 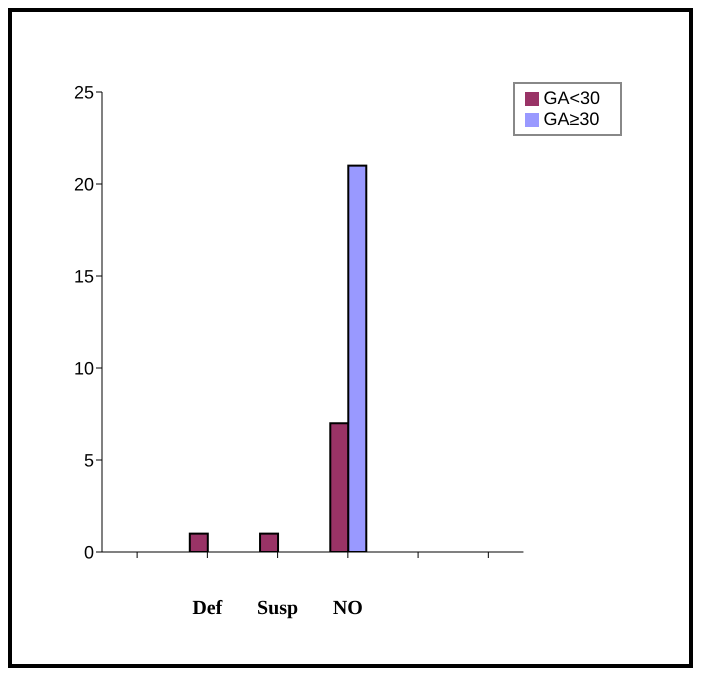 What do you see at coordinates (84, 184) in the screenshot?
I see `y-tick-label: 20` at bounding box center [84, 184].